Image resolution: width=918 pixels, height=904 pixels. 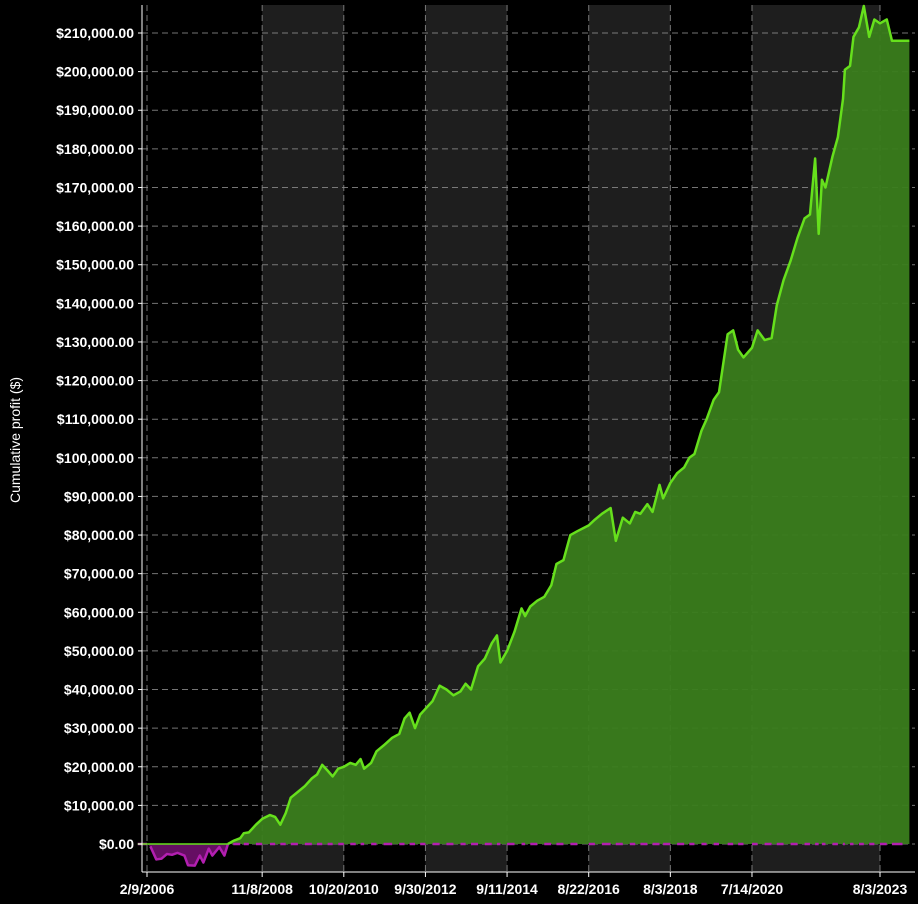 What do you see at coordinates (523, 855) in the screenshot?
I see `loss-area` at bounding box center [523, 855].